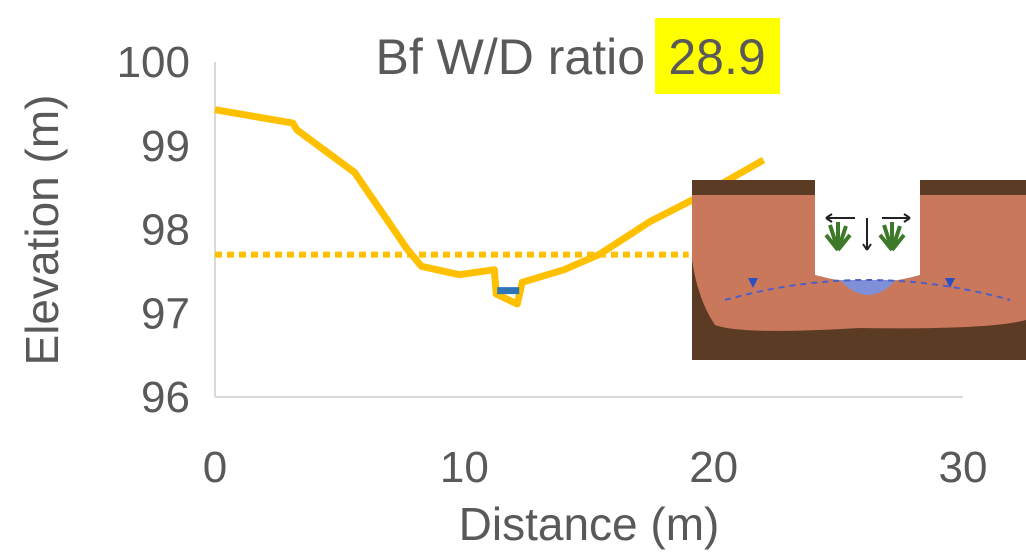 This screenshot has width=1026, height=555. What do you see at coordinates (153, 62) in the screenshot?
I see `y-tick-label: 100` at bounding box center [153, 62].